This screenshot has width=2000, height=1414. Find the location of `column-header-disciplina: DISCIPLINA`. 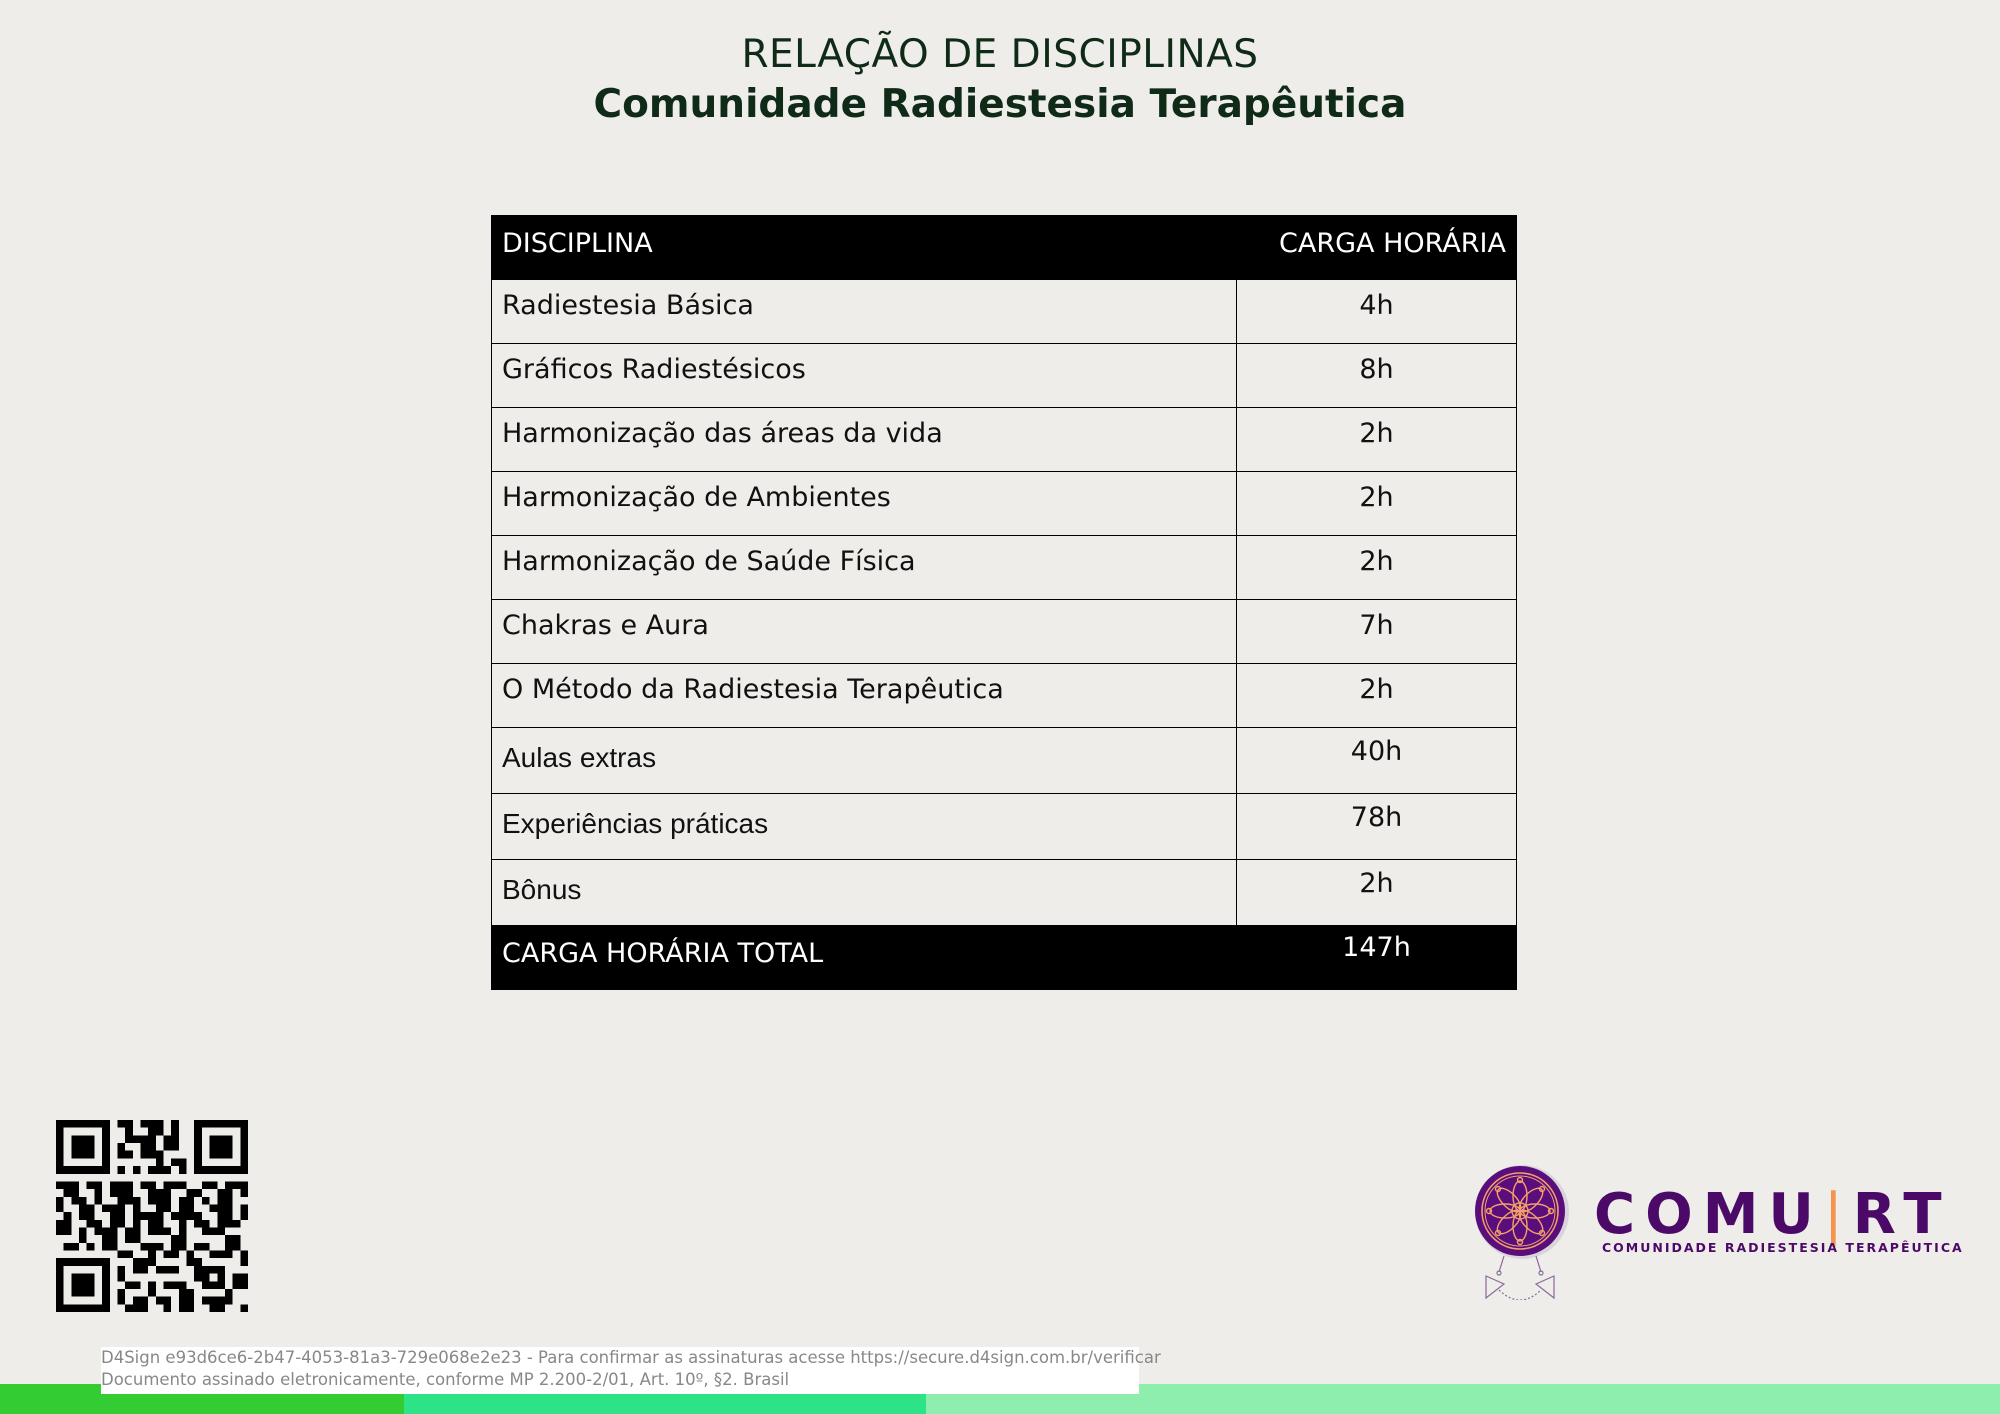

column-header-disciplina: DISCIPLINA is located at coordinates (864, 247).